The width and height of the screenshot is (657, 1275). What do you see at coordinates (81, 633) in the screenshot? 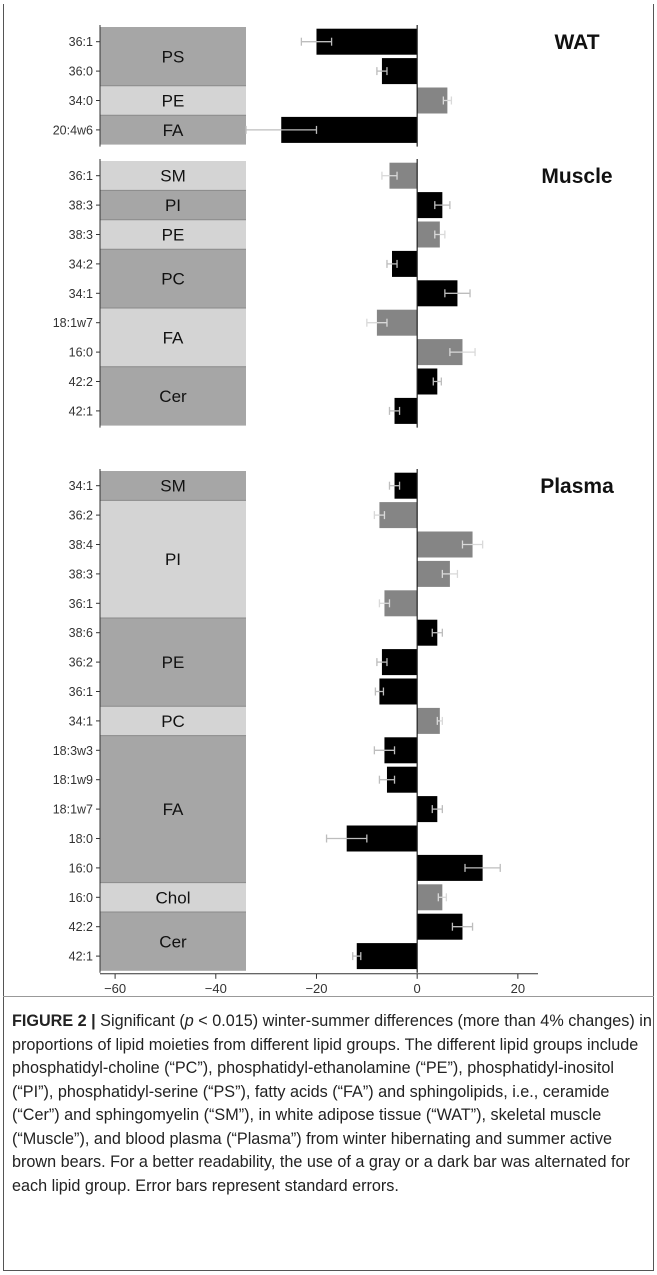
I see `row-label: 38:6` at bounding box center [81, 633].